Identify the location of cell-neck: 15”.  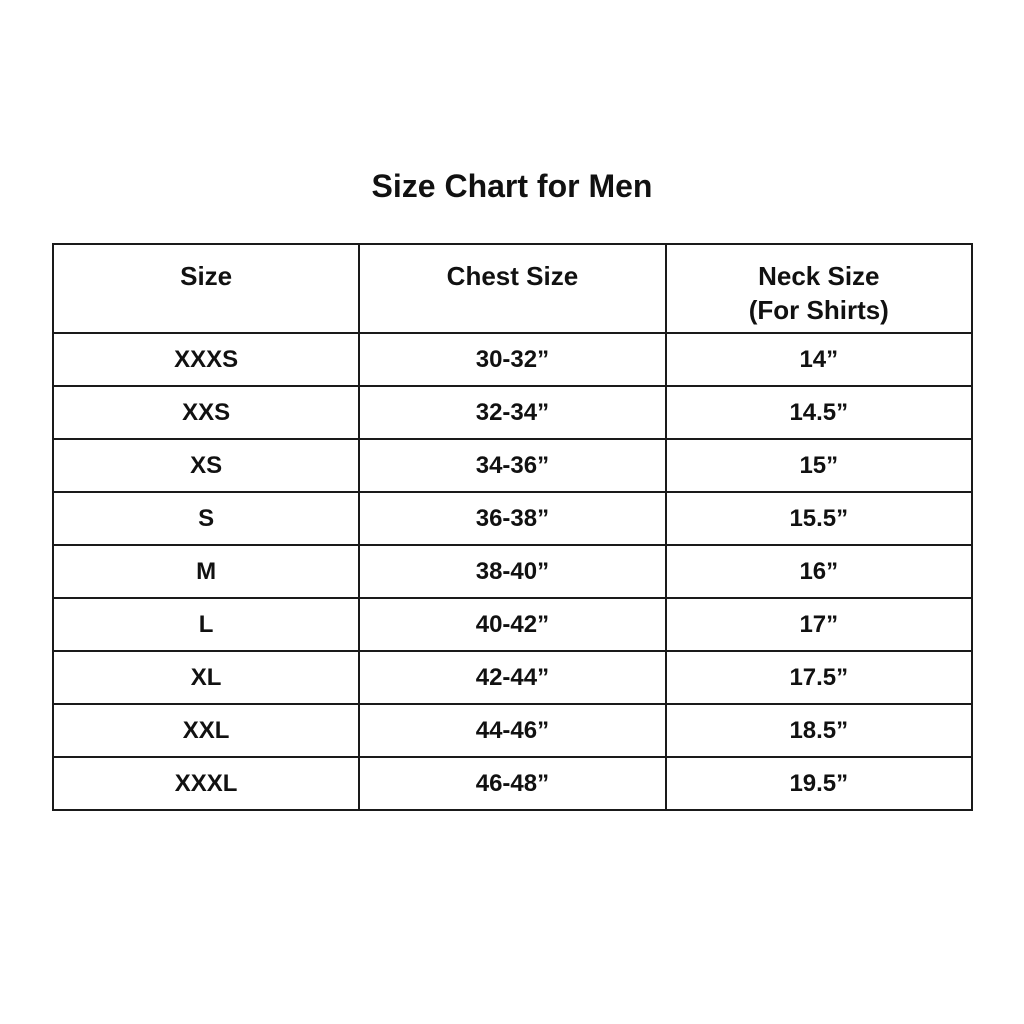
(819, 465).